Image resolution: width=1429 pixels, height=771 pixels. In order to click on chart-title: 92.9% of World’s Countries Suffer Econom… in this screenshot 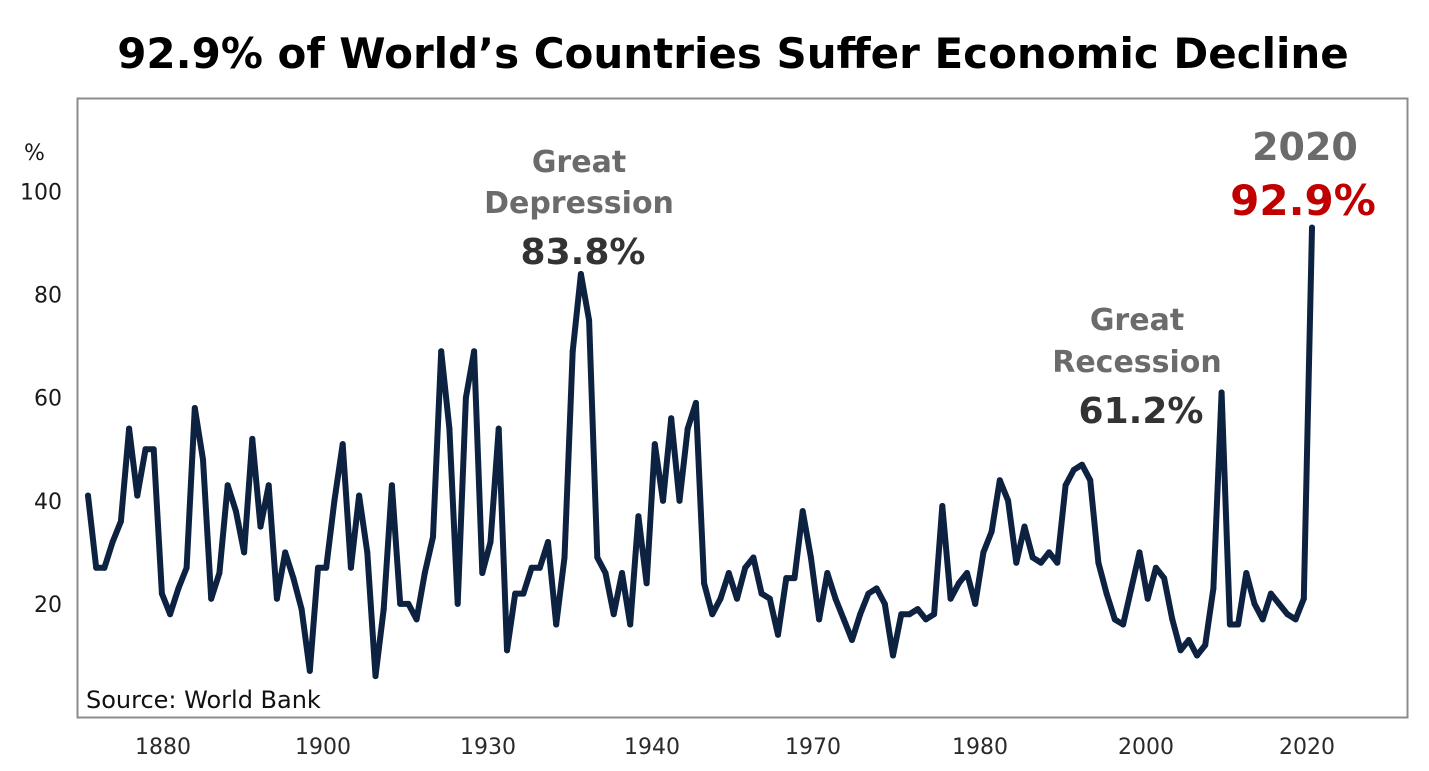, I will do `click(733, 53)`.